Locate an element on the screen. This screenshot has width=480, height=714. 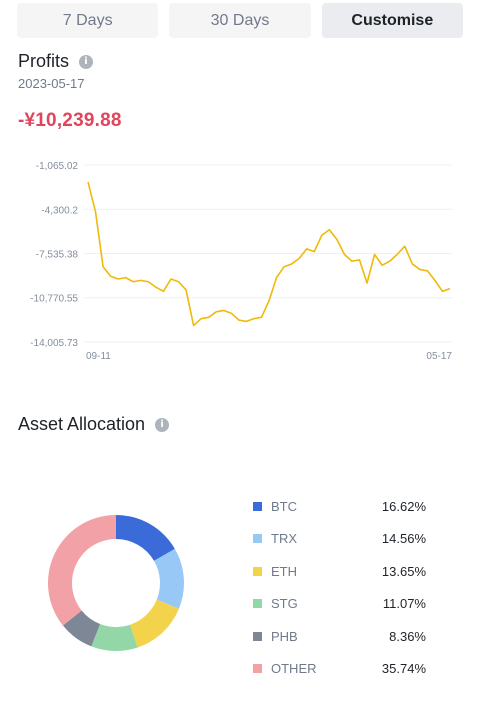
donut-slice-btc is located at coordinates (145, 538).